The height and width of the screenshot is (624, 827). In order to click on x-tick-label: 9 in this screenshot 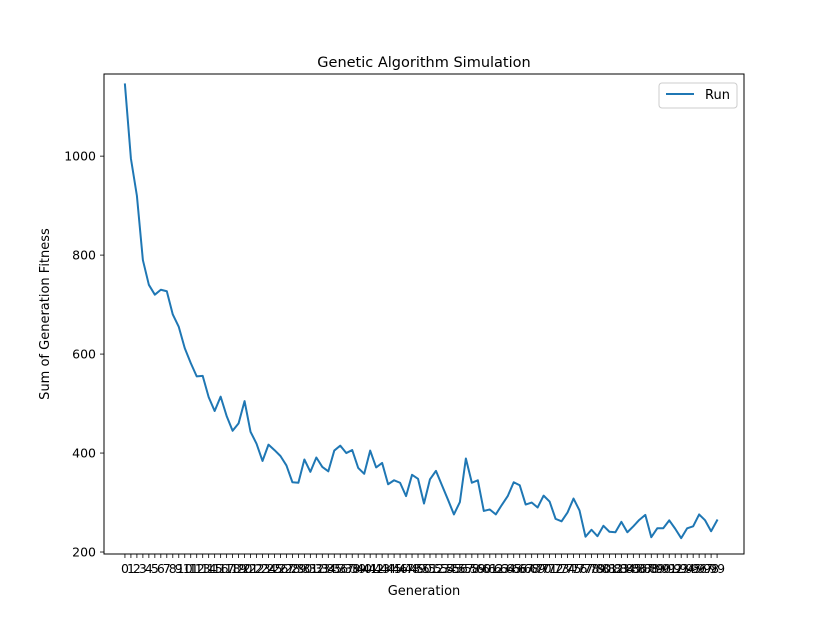, I will do `click(179, 568)`.